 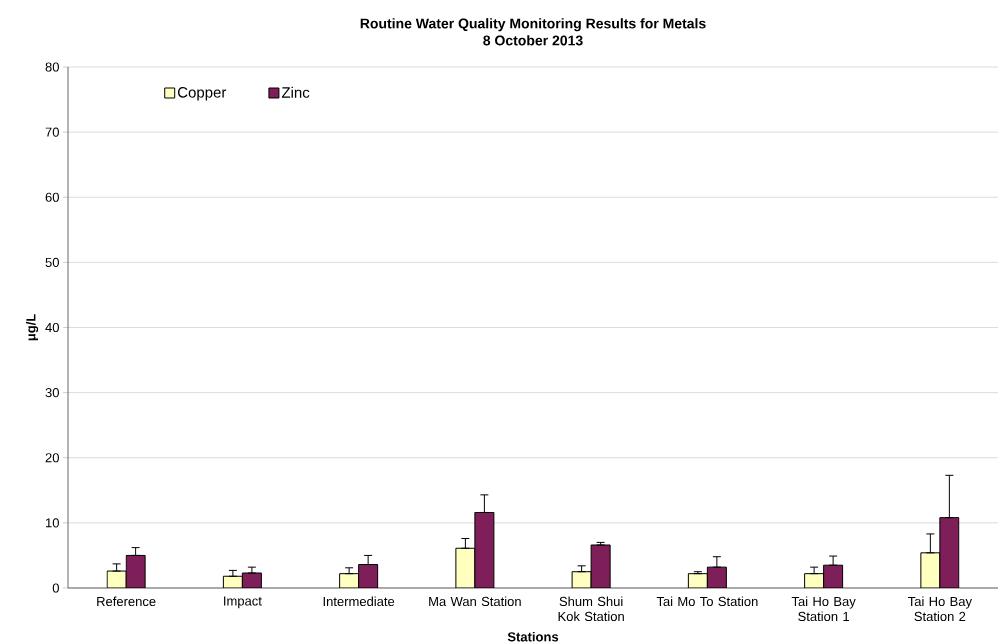 I want to click on chart-title: Routine Water Quality Monitoring Results for Metals, so click(x=533, y=25).